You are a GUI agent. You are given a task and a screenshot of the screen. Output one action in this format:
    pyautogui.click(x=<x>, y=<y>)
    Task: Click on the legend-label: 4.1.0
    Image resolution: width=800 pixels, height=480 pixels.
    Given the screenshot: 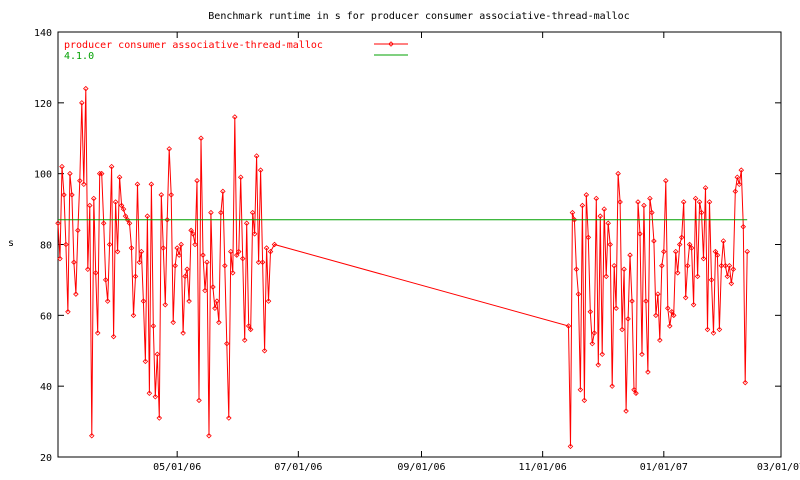 What is the action you would take?
    pyautogui.click(x=79, y=56)
    